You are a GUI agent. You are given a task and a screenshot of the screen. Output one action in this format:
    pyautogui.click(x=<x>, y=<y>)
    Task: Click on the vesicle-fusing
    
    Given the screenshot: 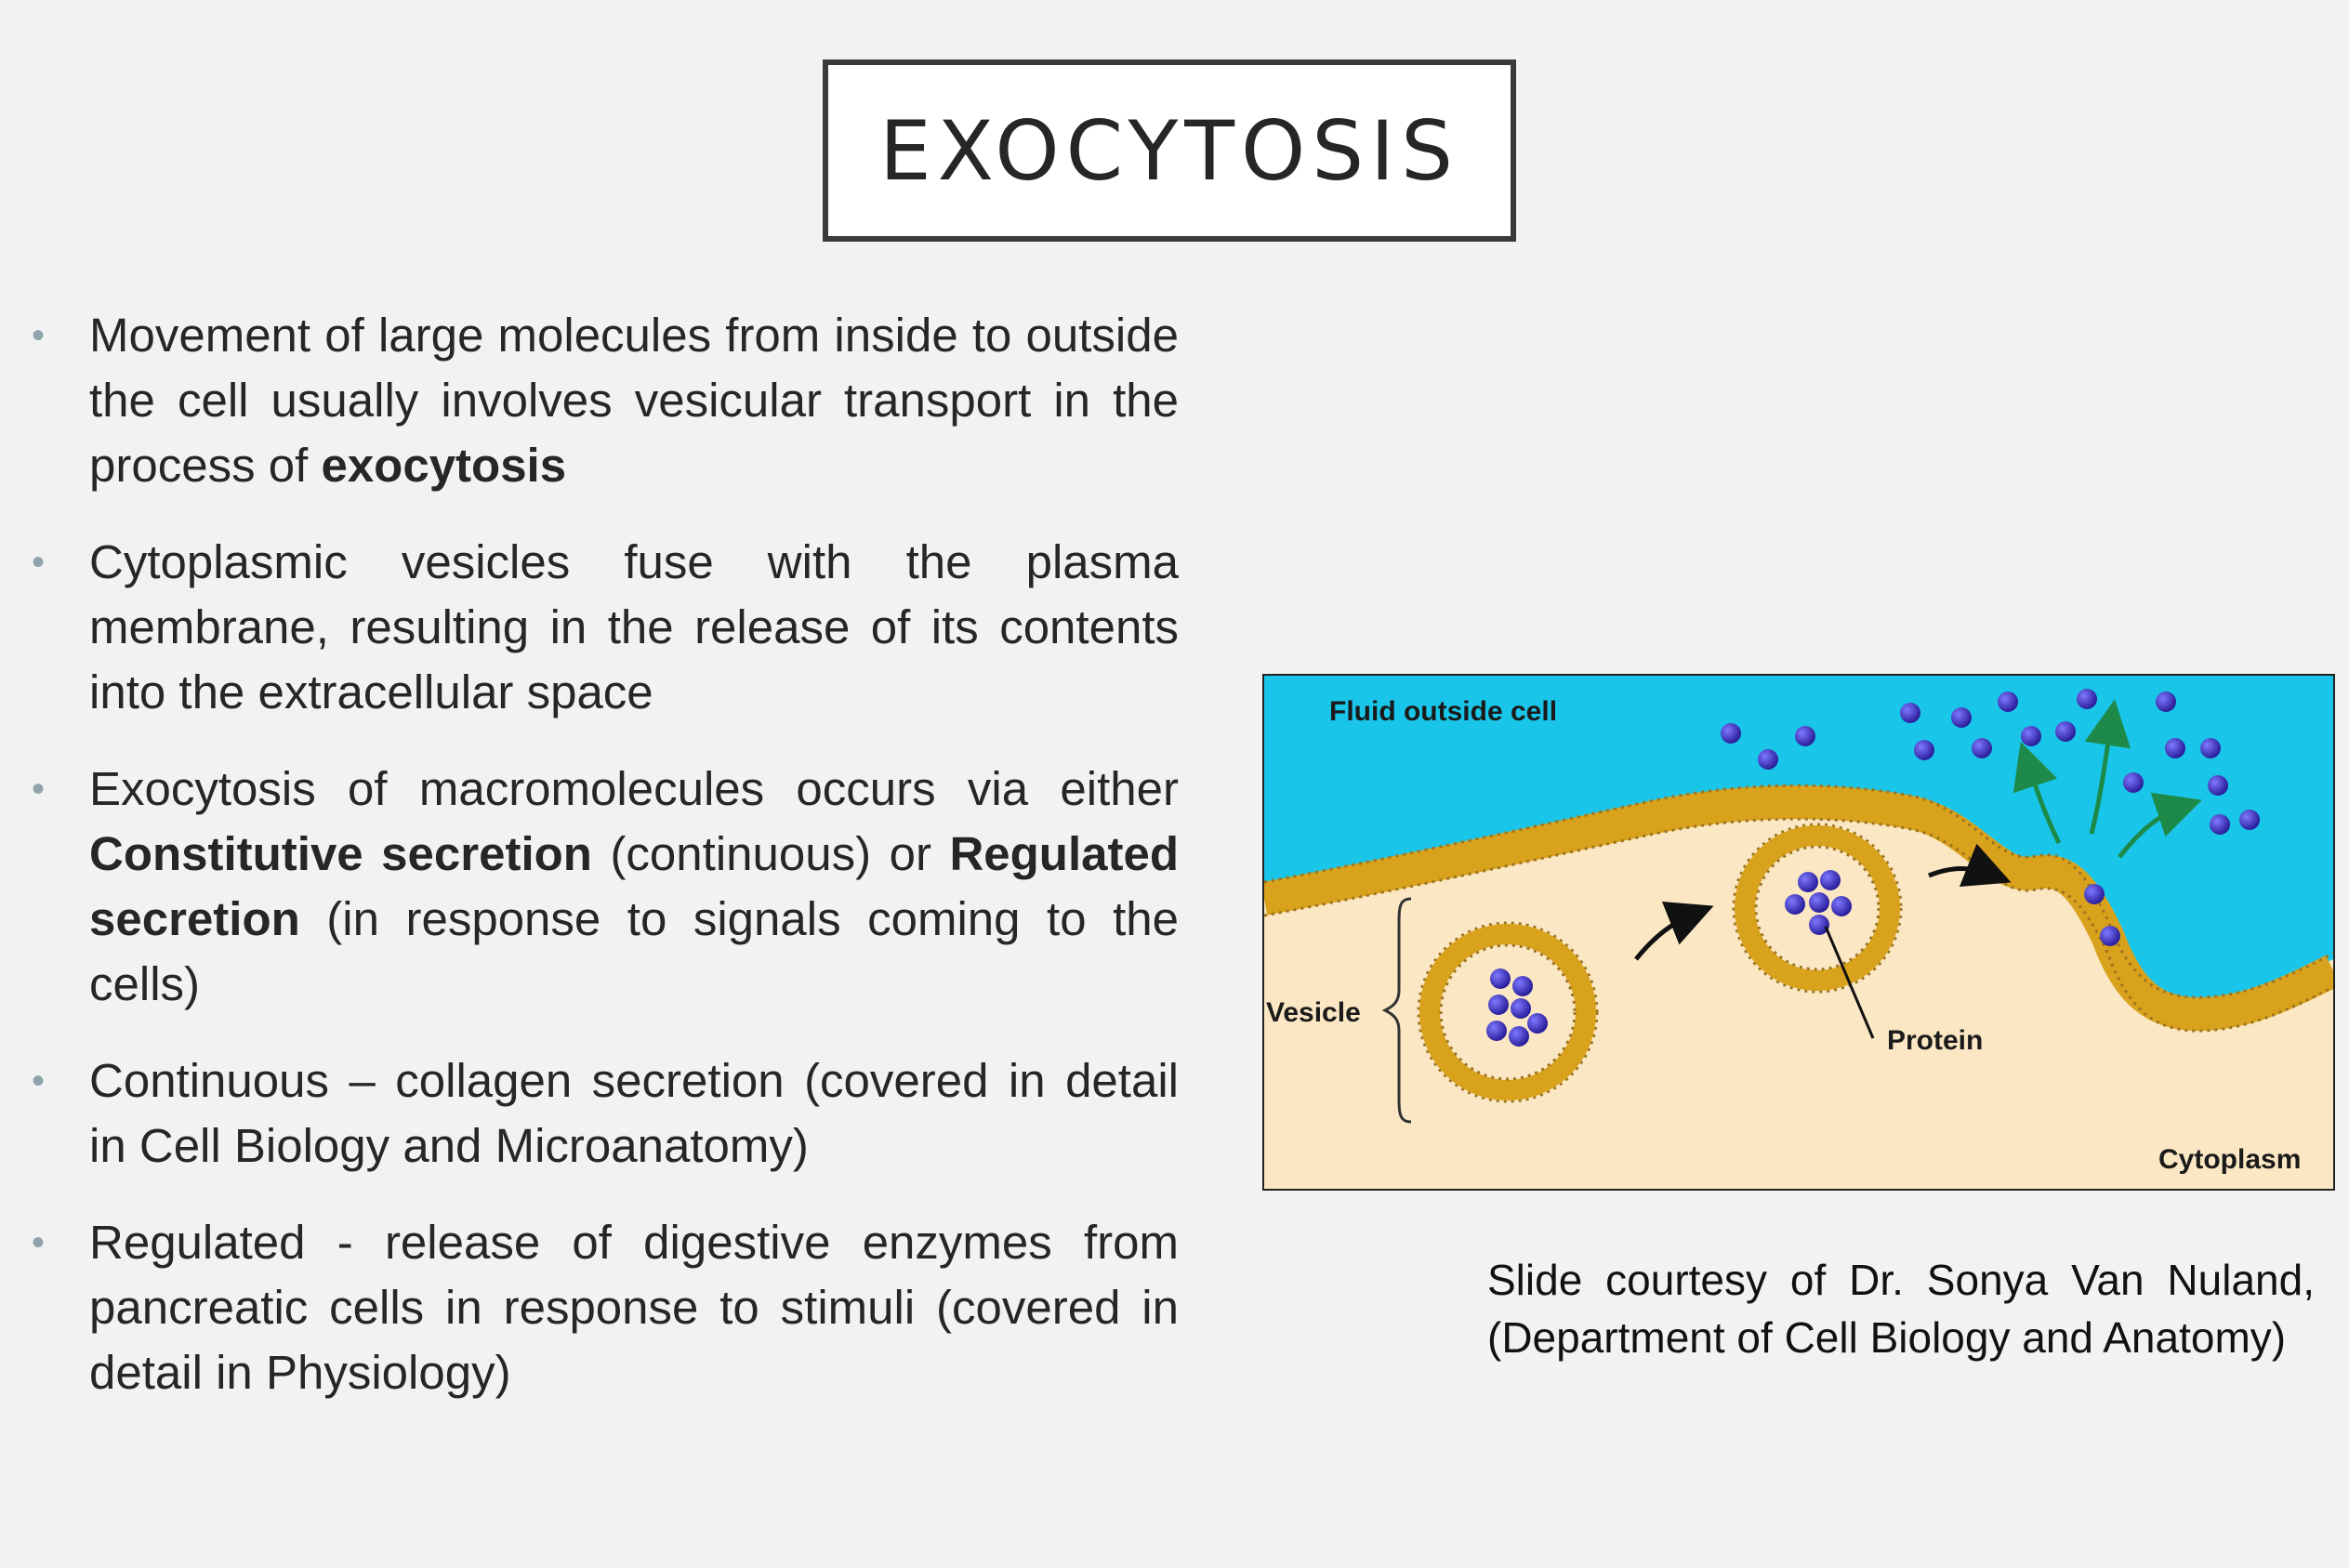 What is the action you would take?
    pyautogui.click(x=1817, y=909)
    